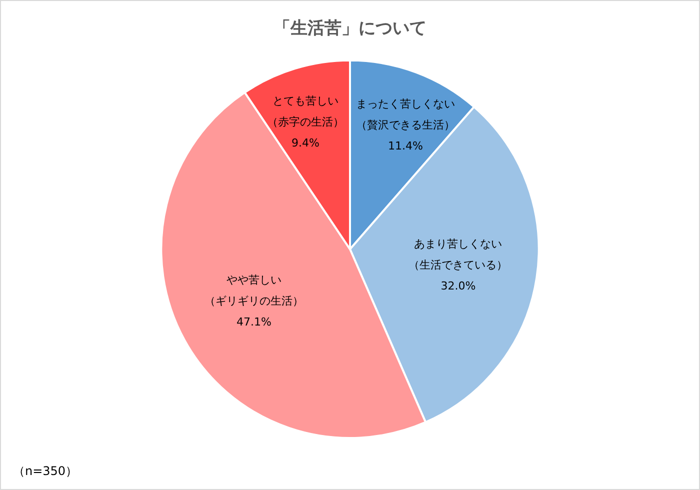  What do you see at coordinates (405, 114) in the screenshot?
I see `slice-label: まったく苦しくない（贅沢できる生活）` at bounding box center [405, 114].